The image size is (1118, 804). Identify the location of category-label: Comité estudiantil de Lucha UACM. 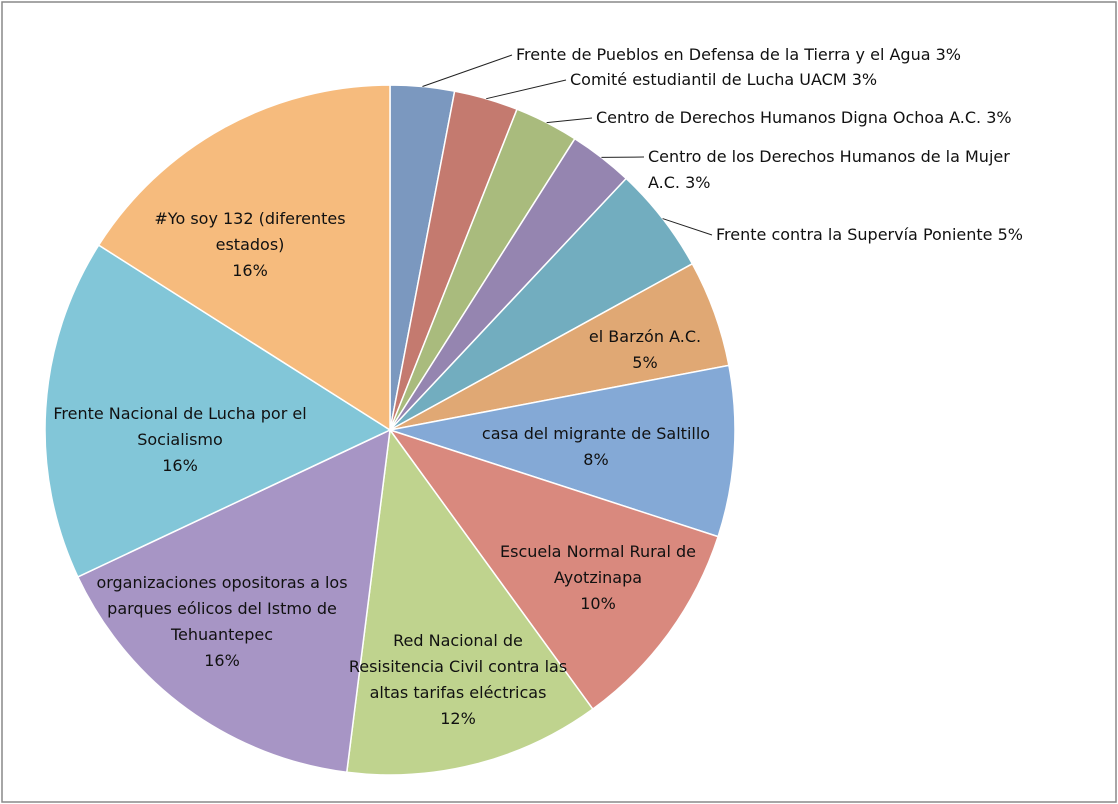
(708, 79).